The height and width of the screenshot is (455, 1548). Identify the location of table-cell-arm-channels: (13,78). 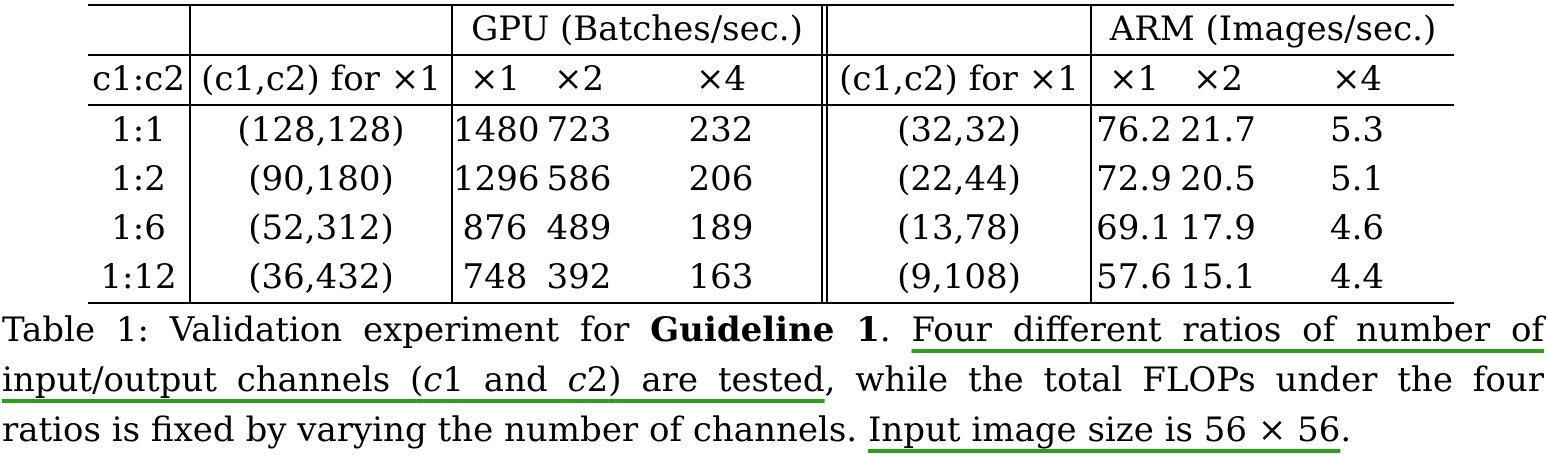
(959, 228).